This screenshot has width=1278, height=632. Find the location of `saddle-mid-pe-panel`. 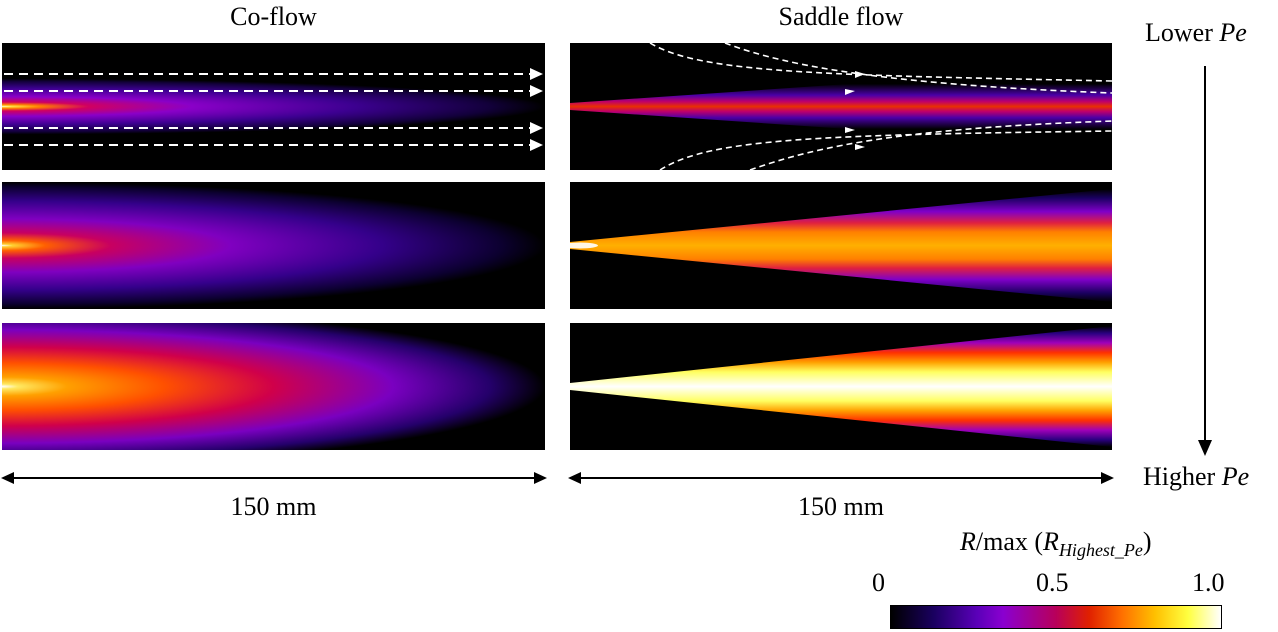

saddle-mid-pe-panel is located at coordinates (841, 245).